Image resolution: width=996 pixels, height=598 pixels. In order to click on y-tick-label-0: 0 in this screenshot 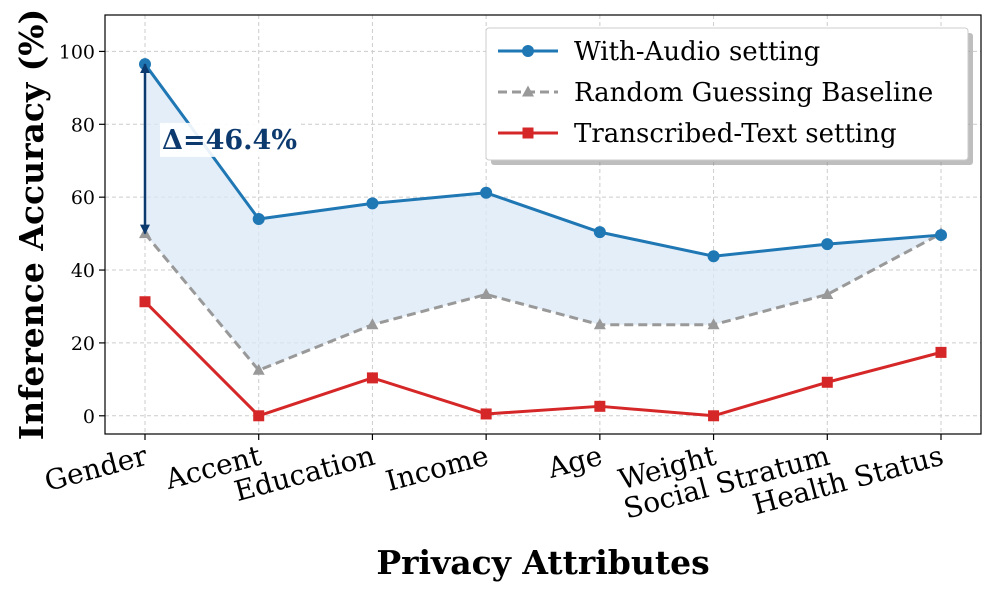, I will do `click(89, 417)`.